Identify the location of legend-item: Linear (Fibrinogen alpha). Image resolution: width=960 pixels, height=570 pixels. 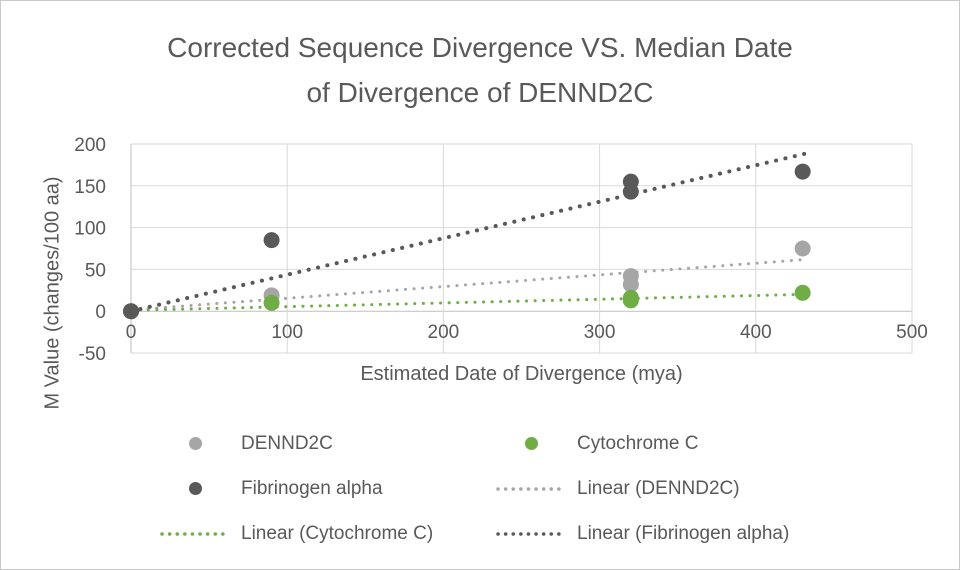
(675, 533).